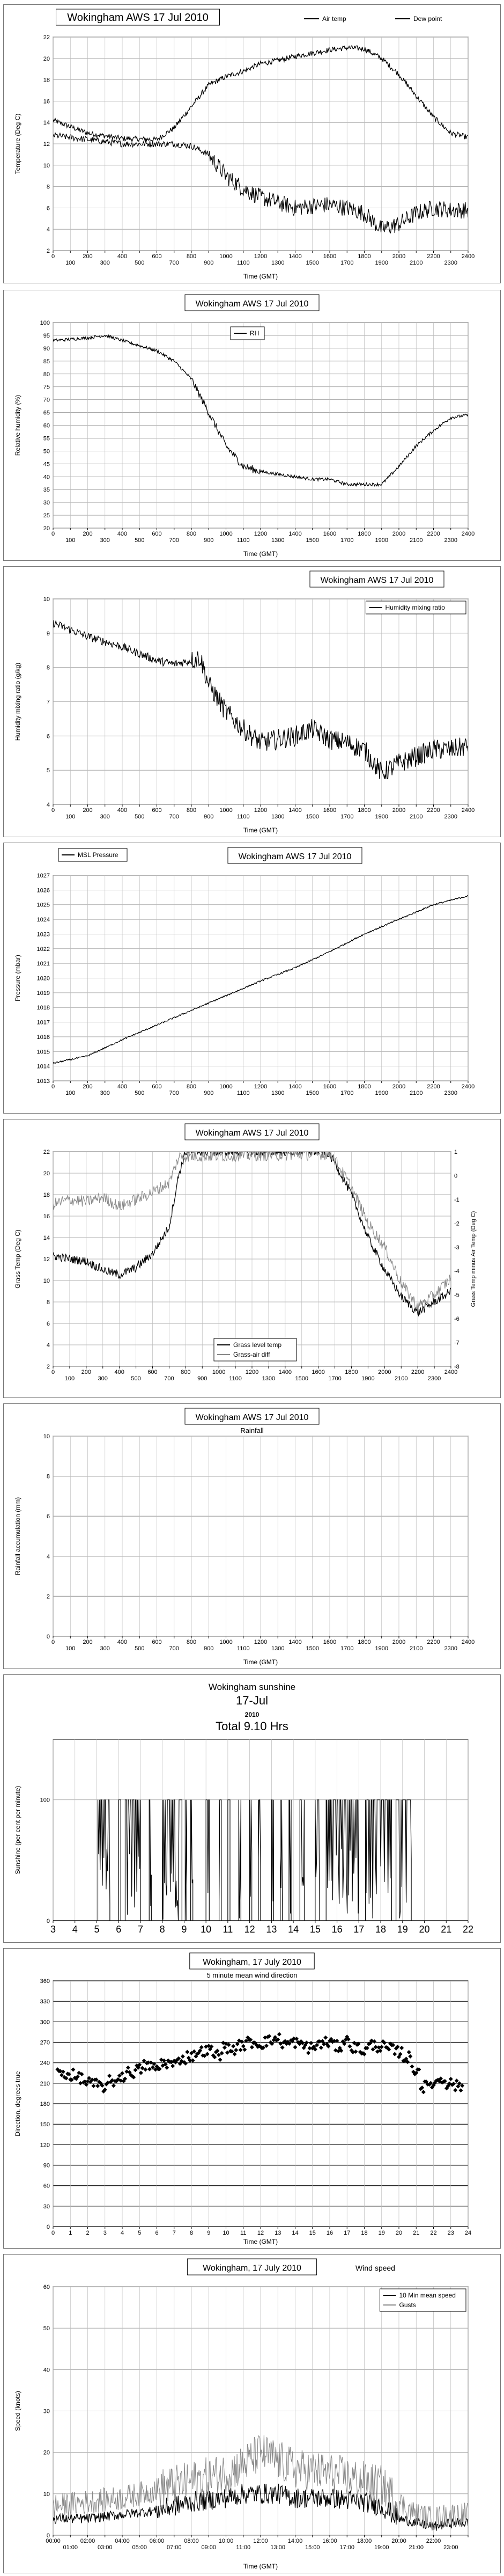 The width and height of the screenshot is (504, 2576). I want to click on y-tick-label: 360, so click(45, 1981).